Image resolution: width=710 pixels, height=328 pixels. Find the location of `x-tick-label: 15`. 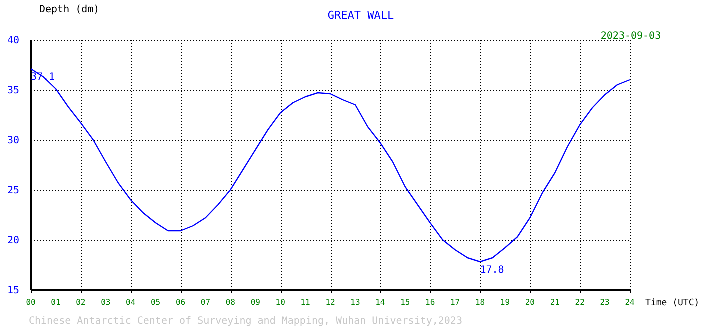

x-tick-label: 15 is located at coordinates (405, 302).